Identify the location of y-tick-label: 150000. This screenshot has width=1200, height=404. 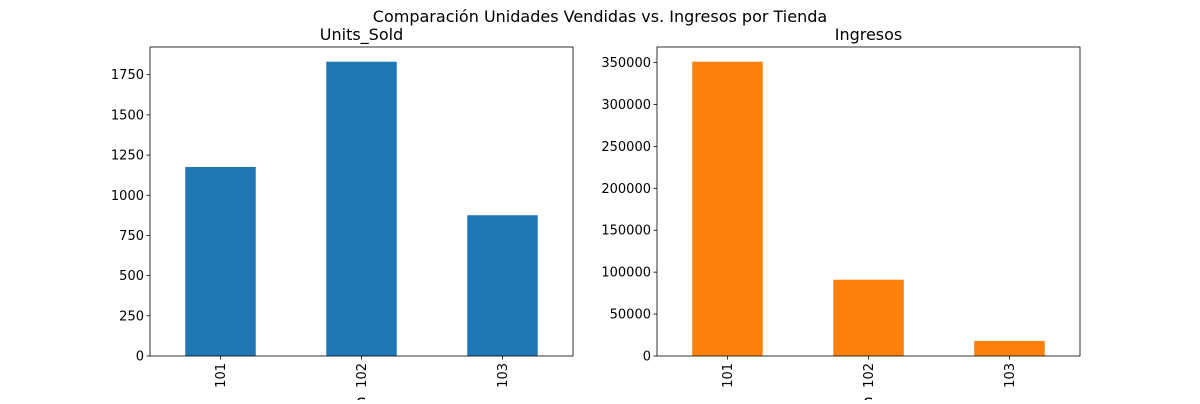
(626, 231).